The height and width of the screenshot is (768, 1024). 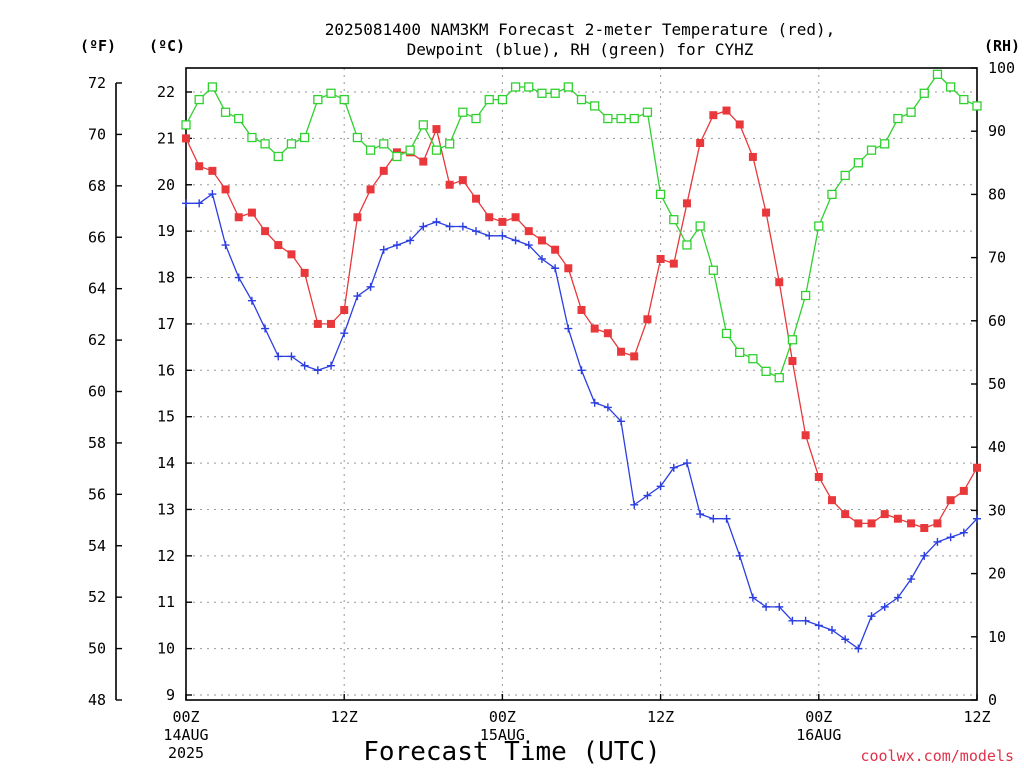 I want to click on celsius-tick-label: 17, so click(x=166, y=324).